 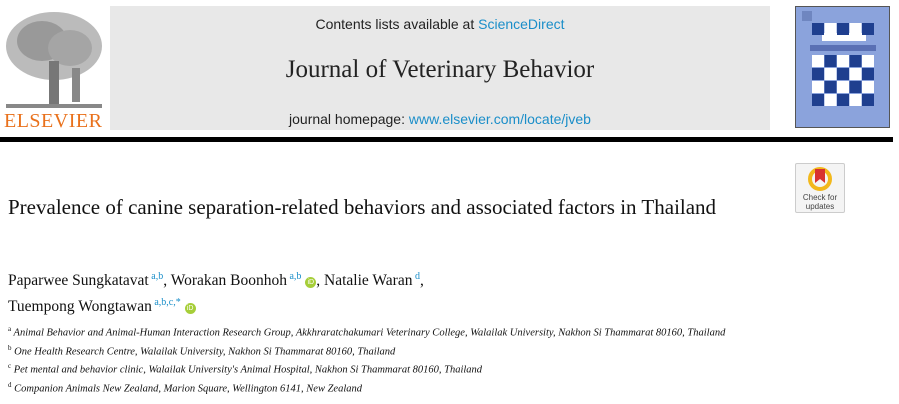 I want to click on elsevier-wordmark: ELSEVIER, so click(x=53, y=121).